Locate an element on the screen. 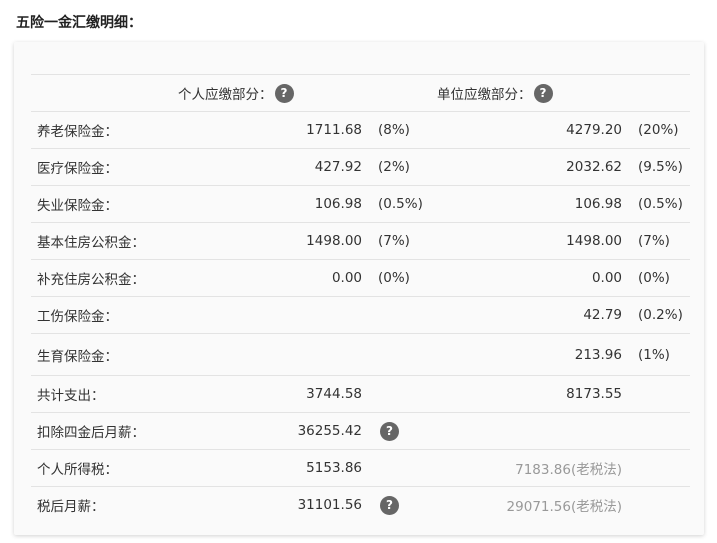 This screenshot has width=717, height=543. personal-value: 106.98 is located at coordinates (338, 204).